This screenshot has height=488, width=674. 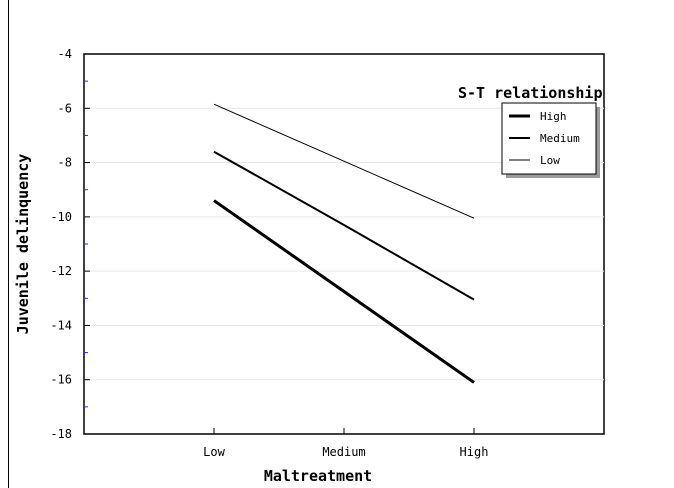 I want to click on x-axis: Low Medium High, so click(x=345, y=443).